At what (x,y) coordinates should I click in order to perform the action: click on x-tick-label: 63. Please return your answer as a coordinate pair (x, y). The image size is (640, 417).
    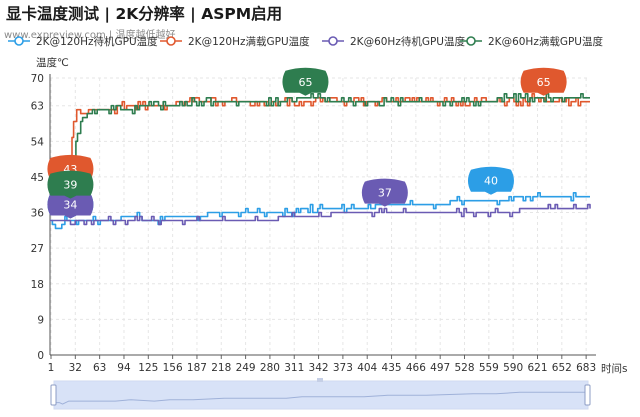
    Looking at the image, I should click on (99, 368).